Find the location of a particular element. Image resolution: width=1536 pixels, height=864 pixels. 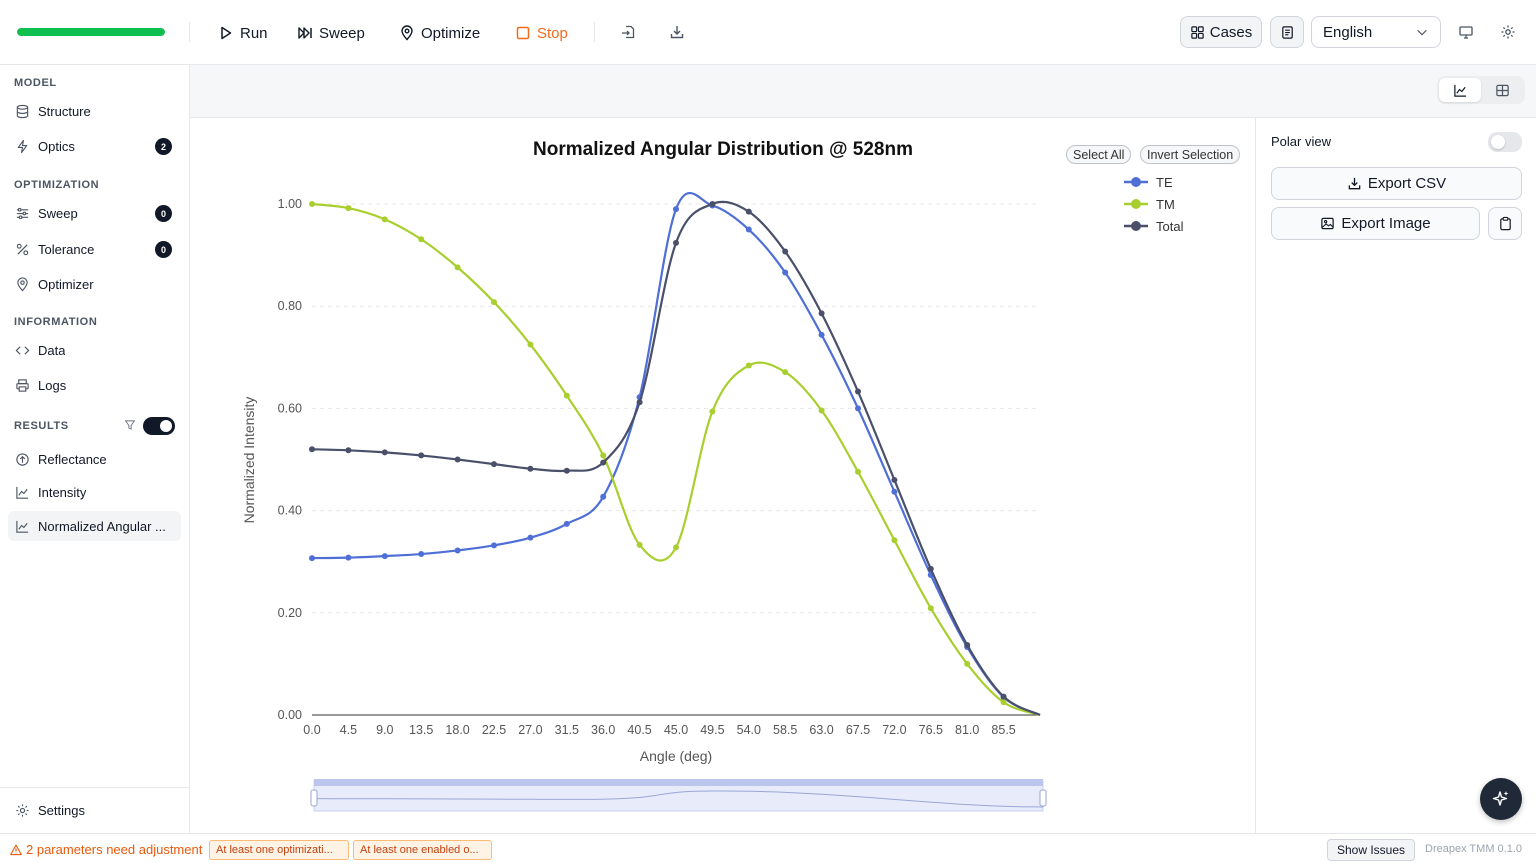

show-issues-button: Show Issues is located at coordinates (1371, 850).